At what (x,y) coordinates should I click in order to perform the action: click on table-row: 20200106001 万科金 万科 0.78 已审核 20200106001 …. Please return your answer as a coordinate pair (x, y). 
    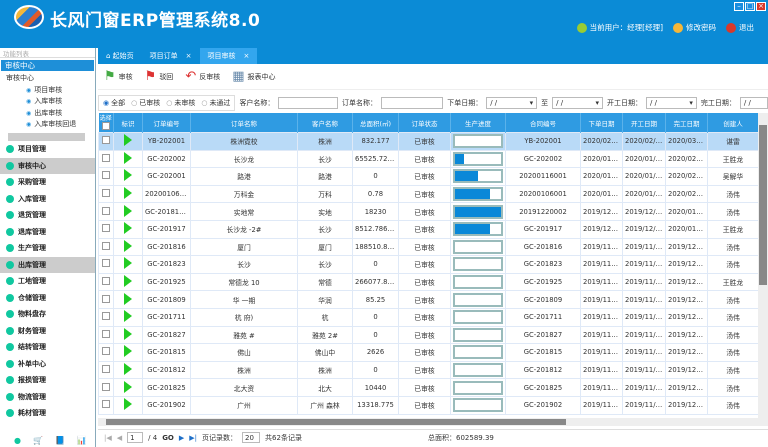
    Looking at the image, I should click on (428, 194).